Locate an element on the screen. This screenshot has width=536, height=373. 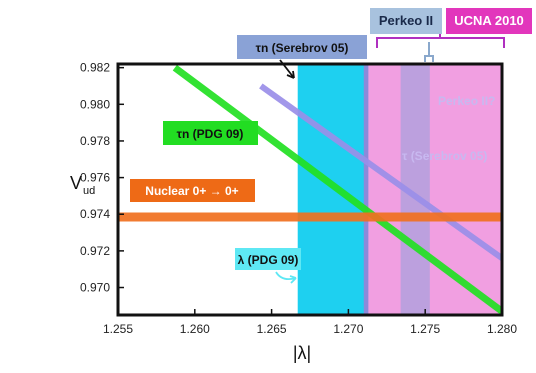
lambda-label-box: λ (PDG 09) is located at coordinates (268, 259).